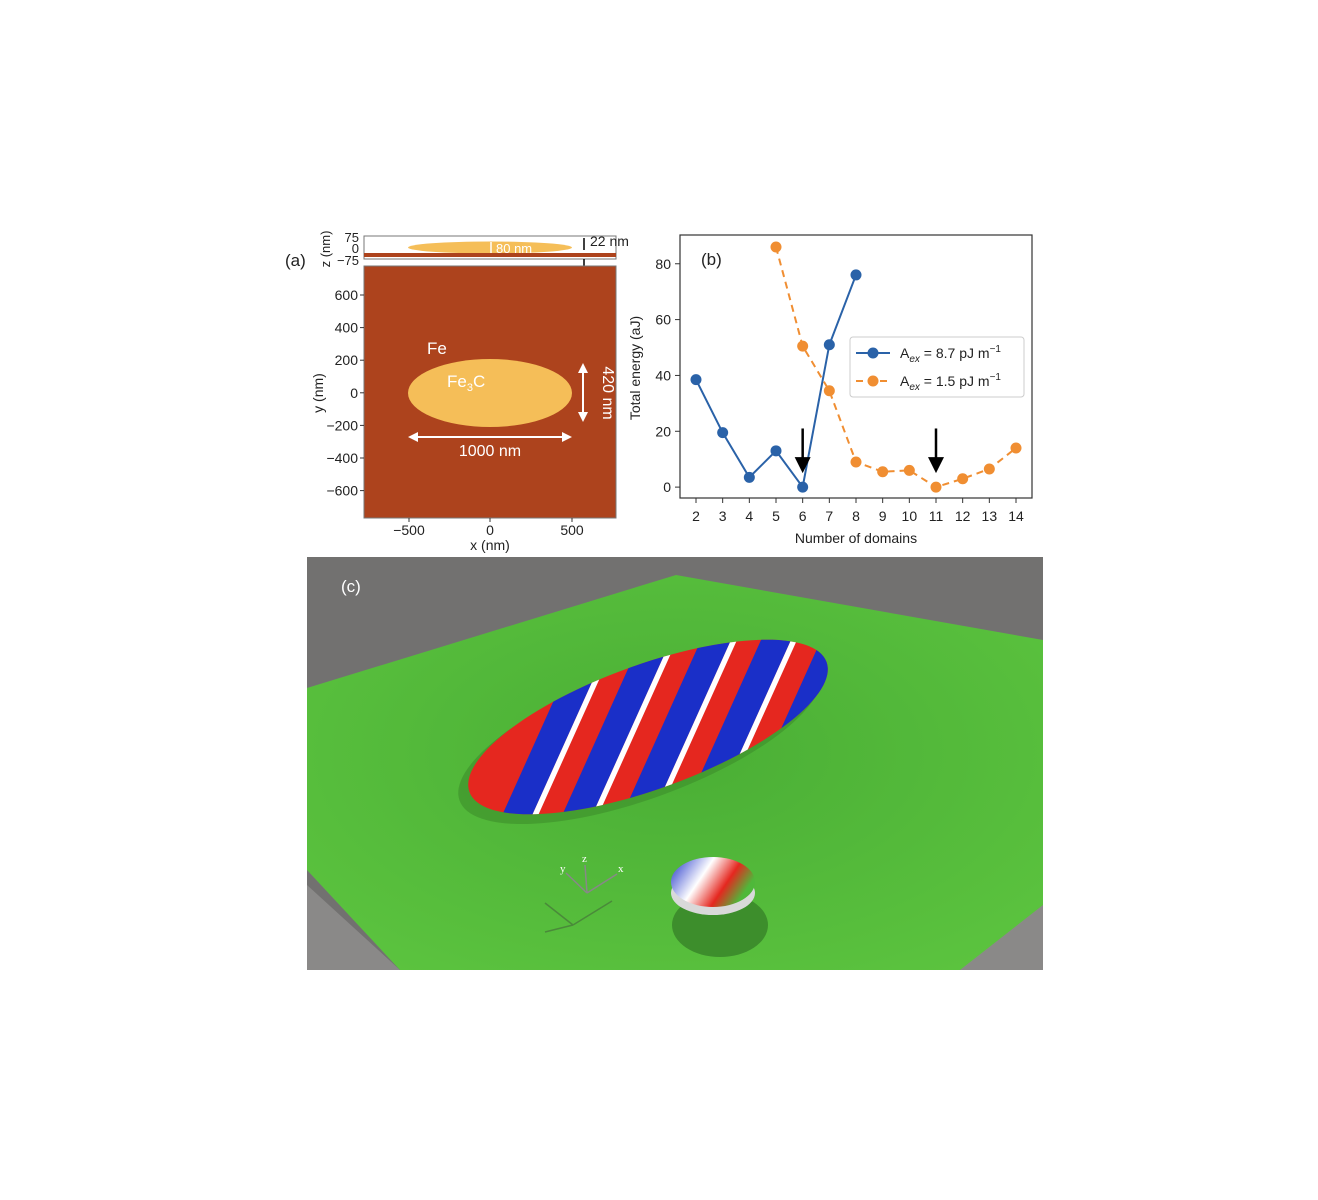 Image resolution: width=1318 pixels, height=1200 pixels. I want to click on ytick-label: 60, so click(663, 320).